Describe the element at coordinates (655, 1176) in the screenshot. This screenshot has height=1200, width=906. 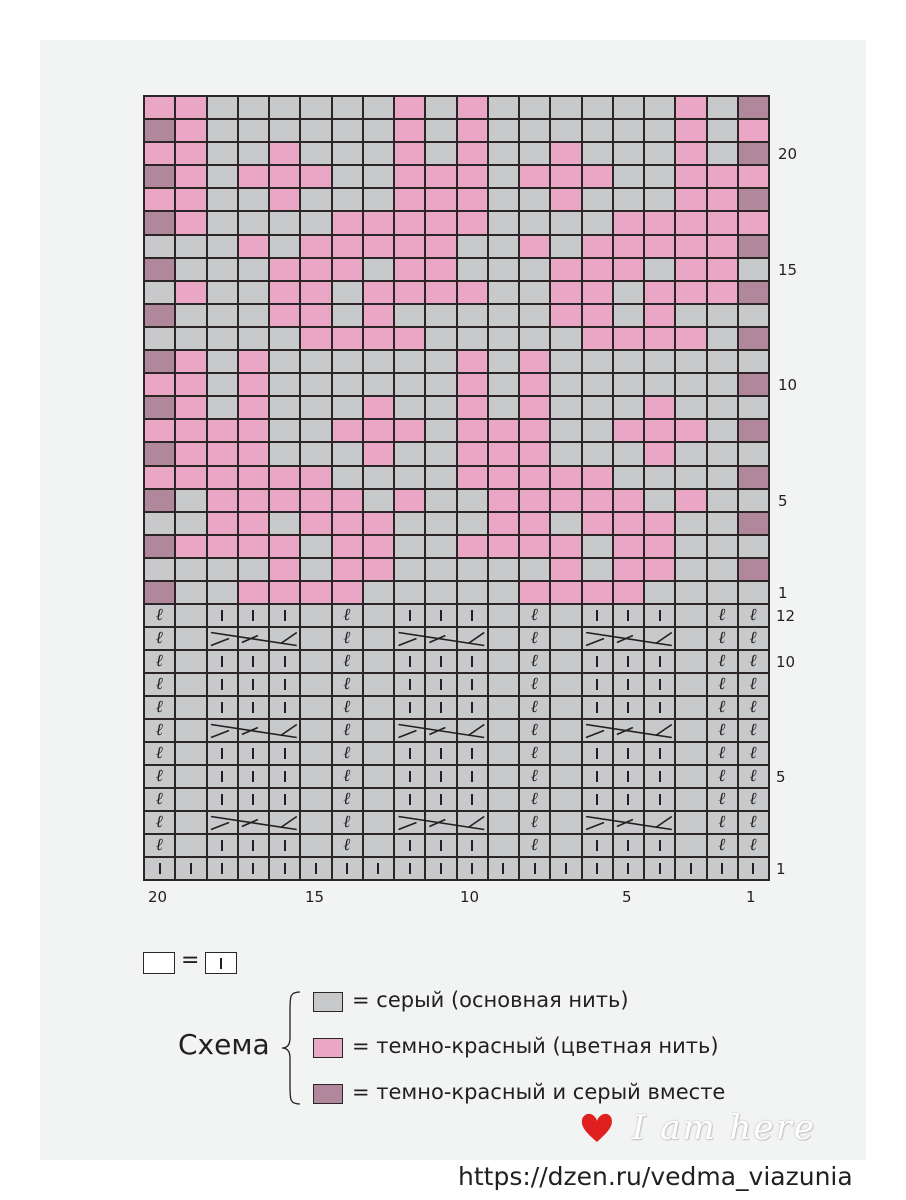
I see `source-url: https://dzen.ru/vedma_viazunia` at that location.